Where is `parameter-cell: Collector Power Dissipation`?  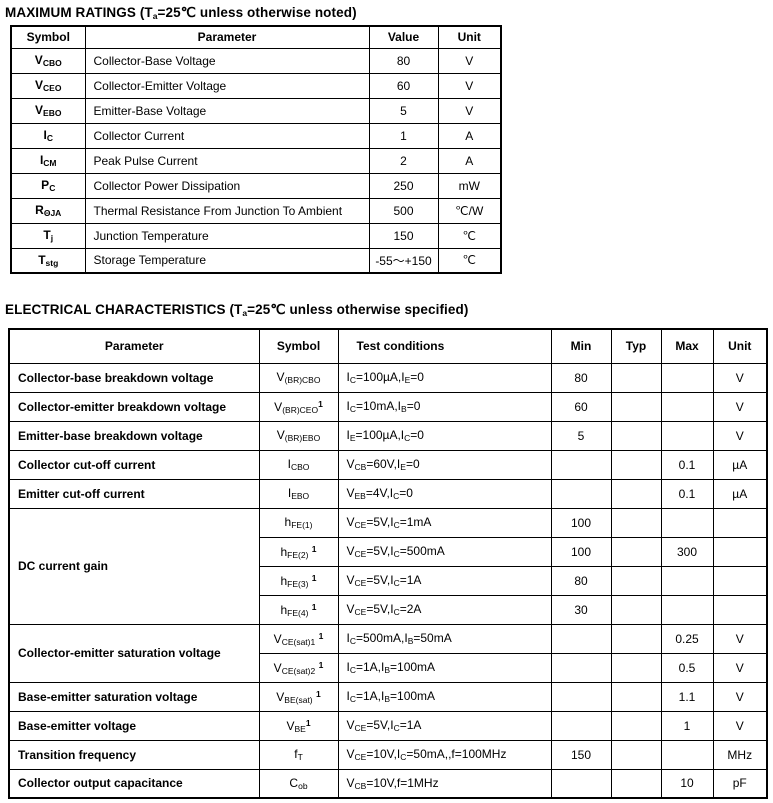 parameter-cell: Collector Power Dissipation is located at coordinates (227, 185).